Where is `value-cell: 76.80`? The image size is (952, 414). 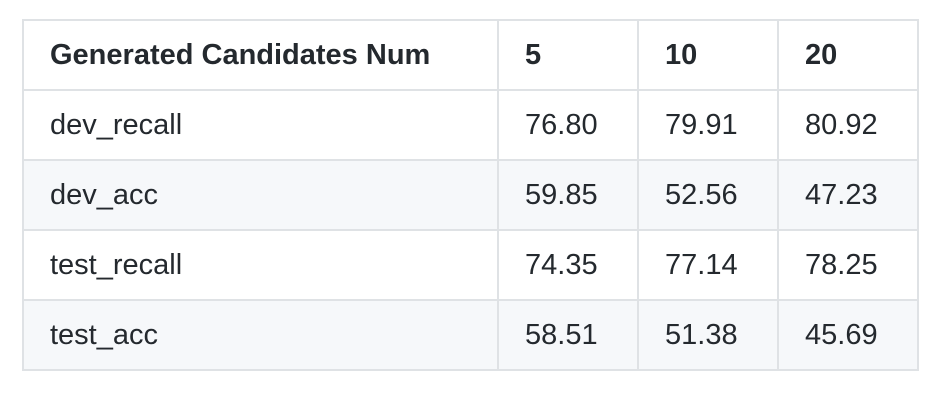 value-cell: 76.80 is located at coordinates (568, 125).